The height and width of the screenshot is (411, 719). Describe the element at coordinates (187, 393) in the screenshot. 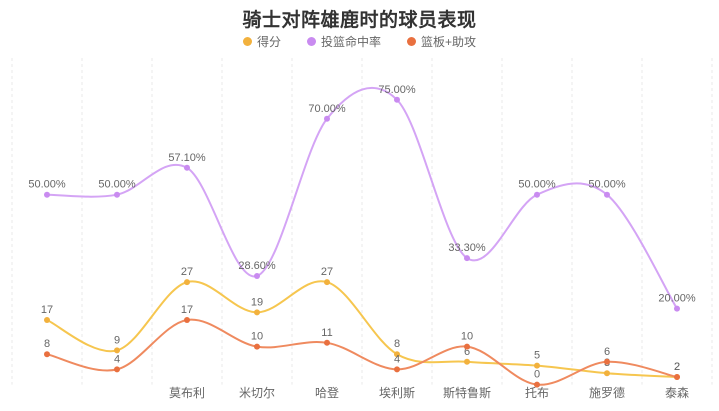

I see `x-axis-label: 莫布利` at that location.